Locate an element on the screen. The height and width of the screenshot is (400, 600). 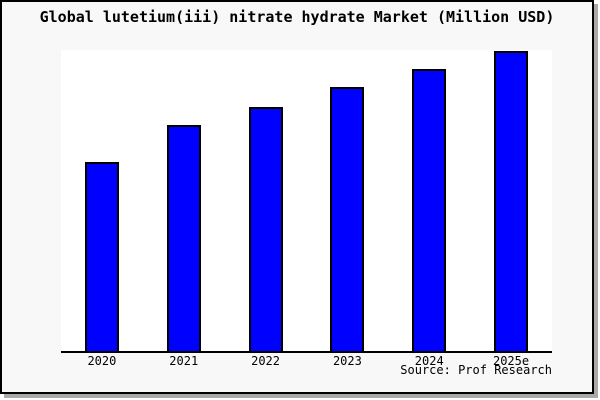
bar-2024 is located at coordinates (429, 210).